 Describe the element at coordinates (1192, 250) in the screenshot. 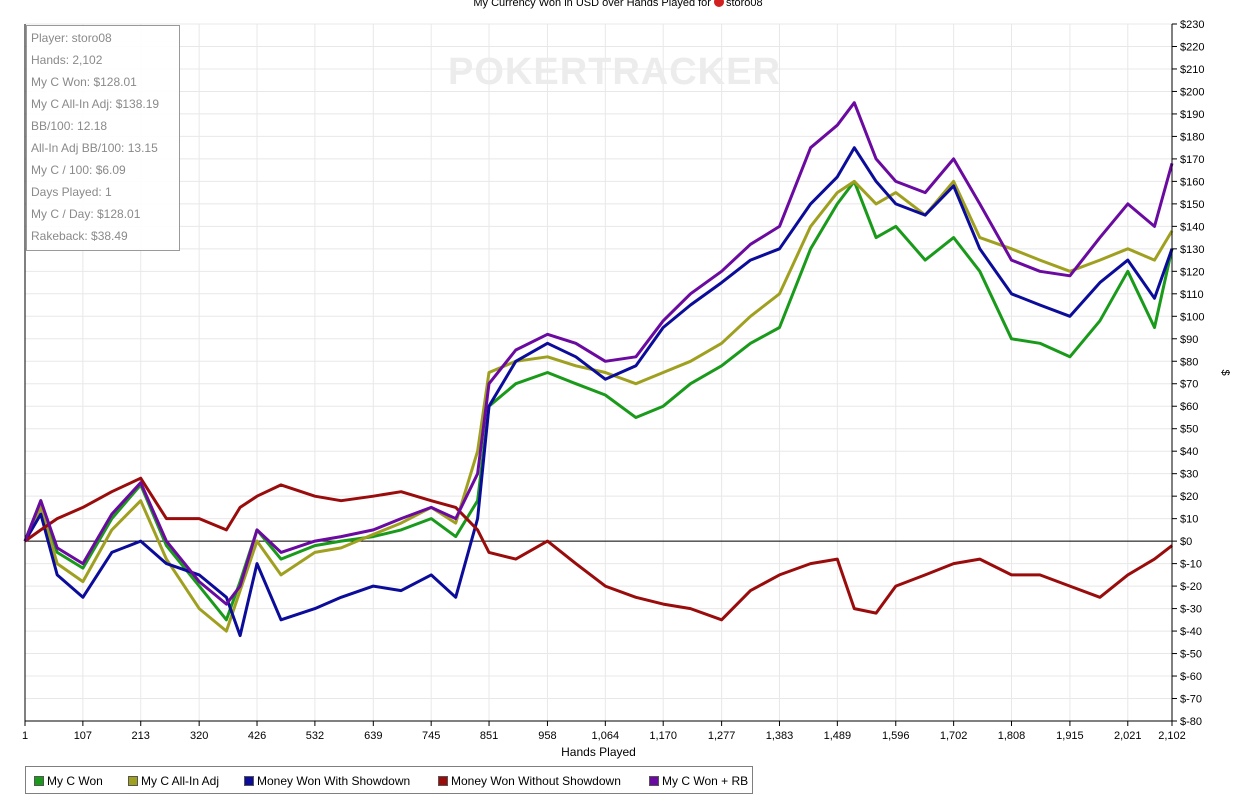

I see `y-tick-label: $130` at that location.